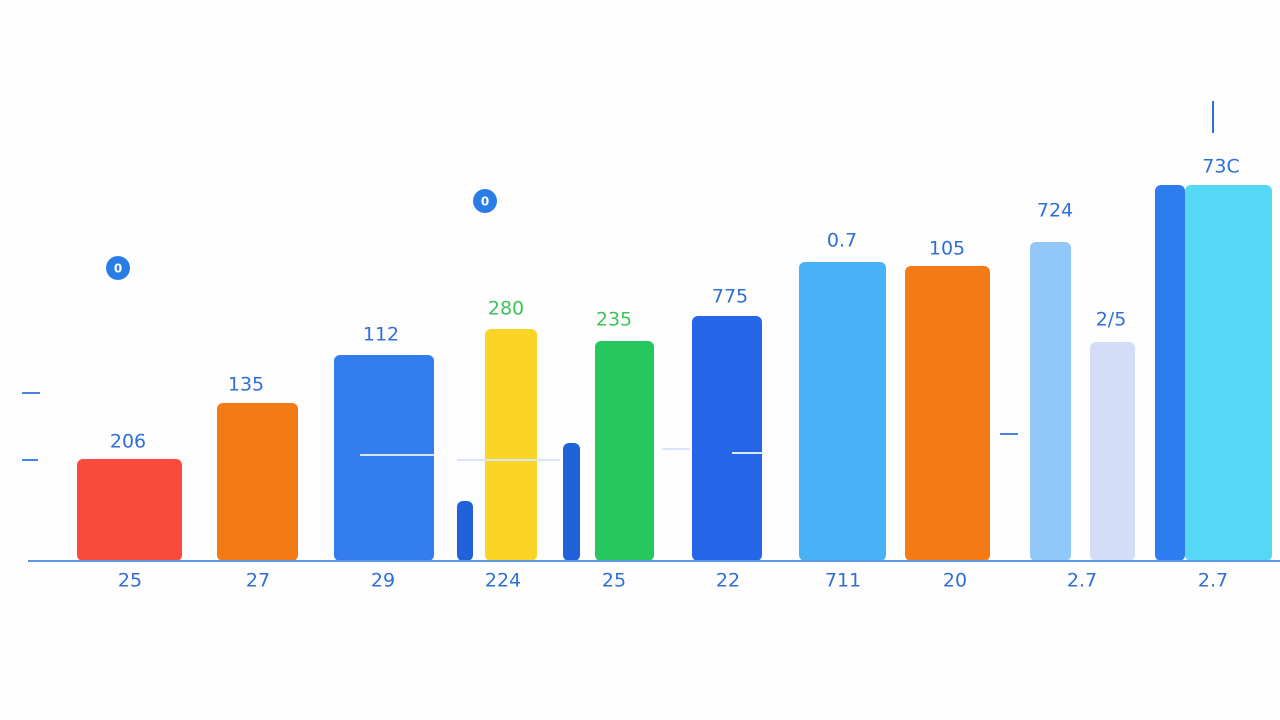 This screenshot has width=1280, height=720. Describe the element at coordinates (383, 581) in the screenshot. I see `x-tick-label: 29` at that location.